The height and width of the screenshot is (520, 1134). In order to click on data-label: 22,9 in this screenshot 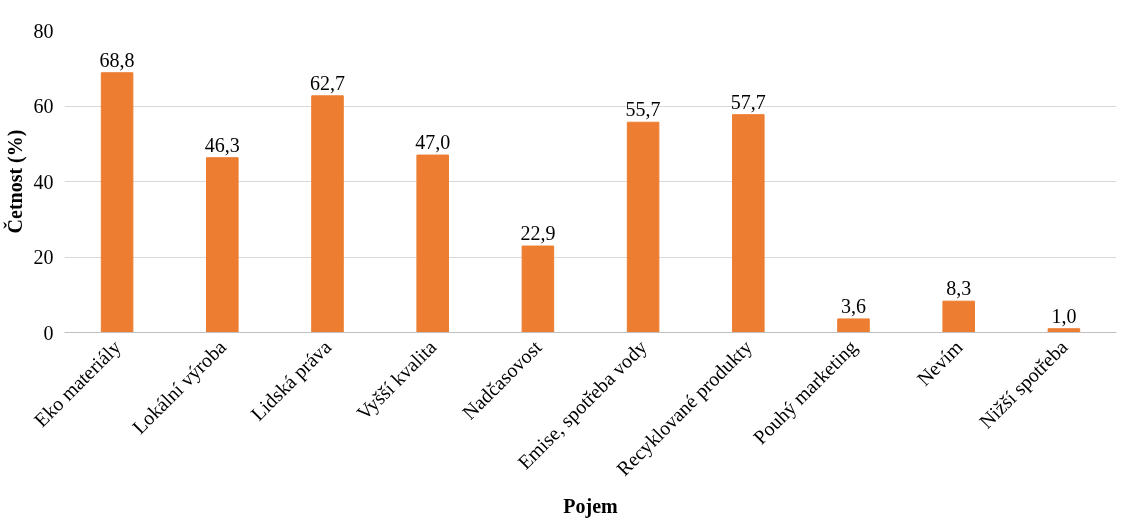, I will do `click(538, 233)`.